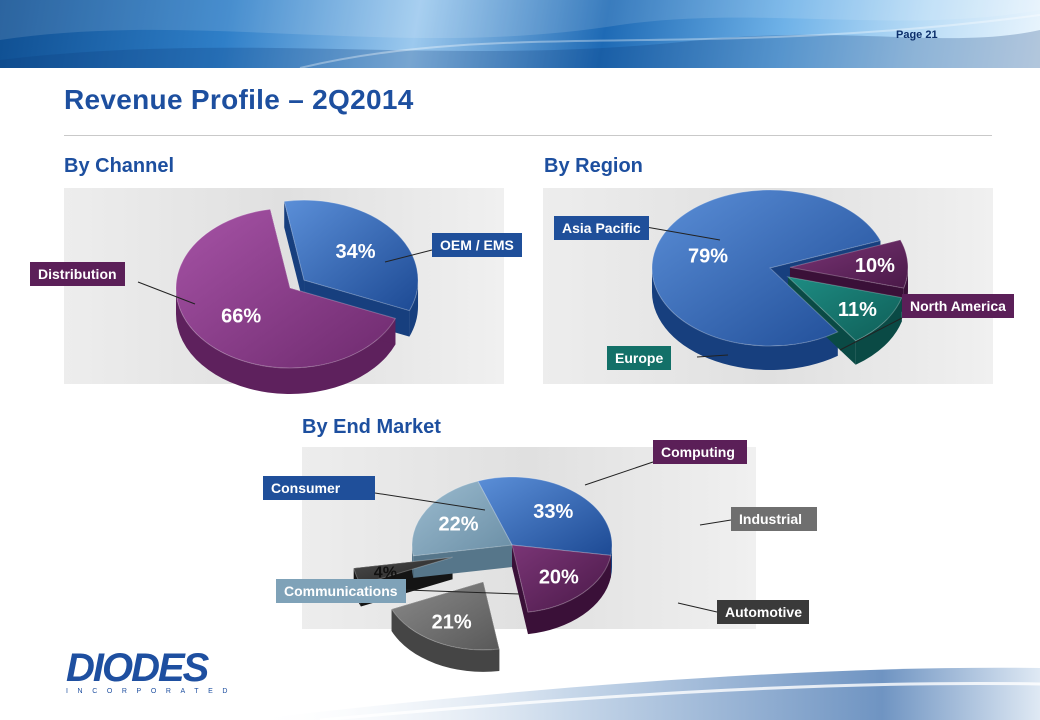 This screenshot has height=720, width=1040. What do you see at coordinates (119, 166) in the screenshot?
I see `channel-section-title: By Channel` at bounding box center [119, 166].